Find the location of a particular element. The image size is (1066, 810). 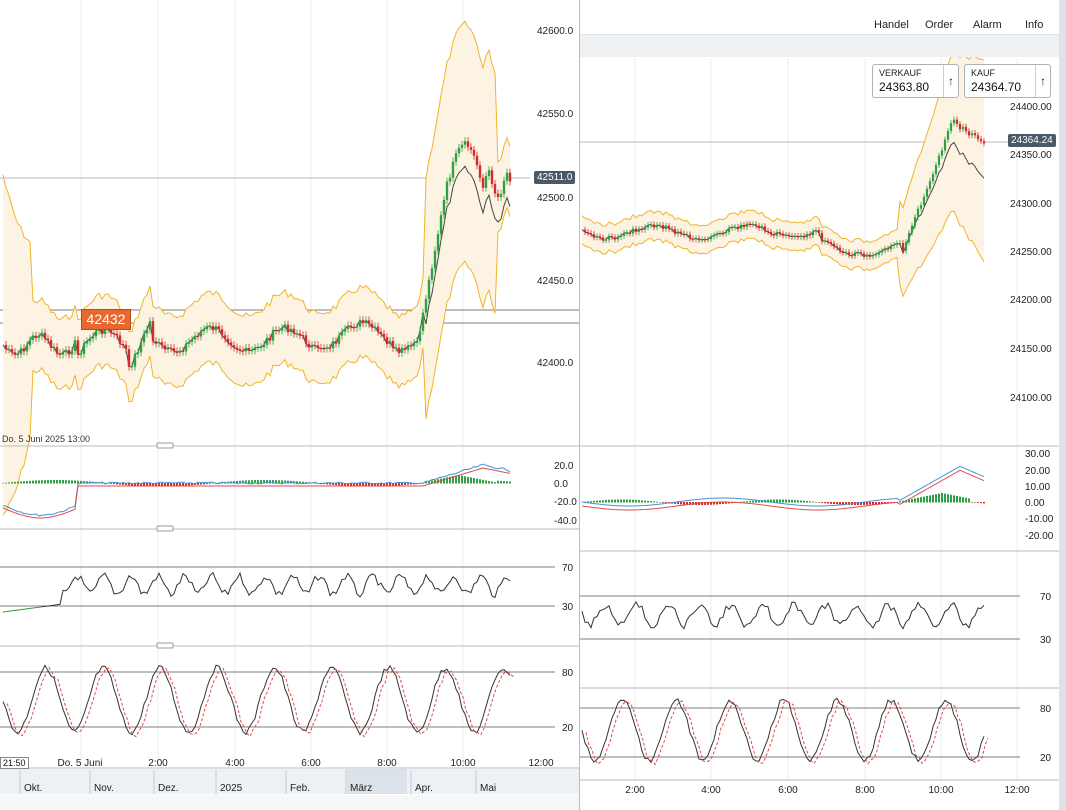

handel-button: Handel is located at coordinates (891, 25).